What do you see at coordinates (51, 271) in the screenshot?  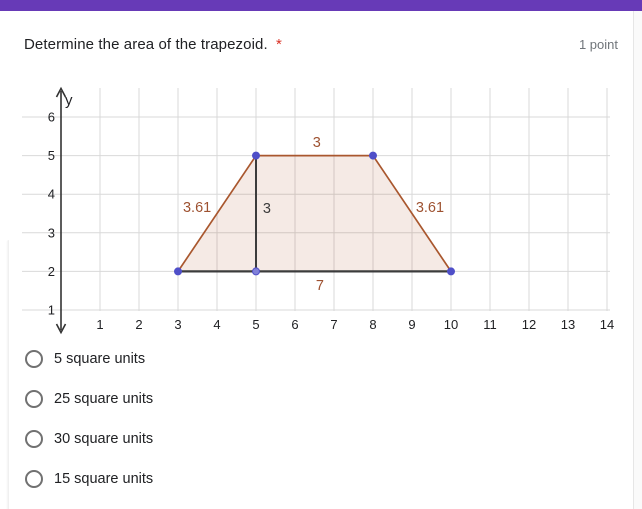 I see `y-tick-label: 2` at bounding box center [51, 271].